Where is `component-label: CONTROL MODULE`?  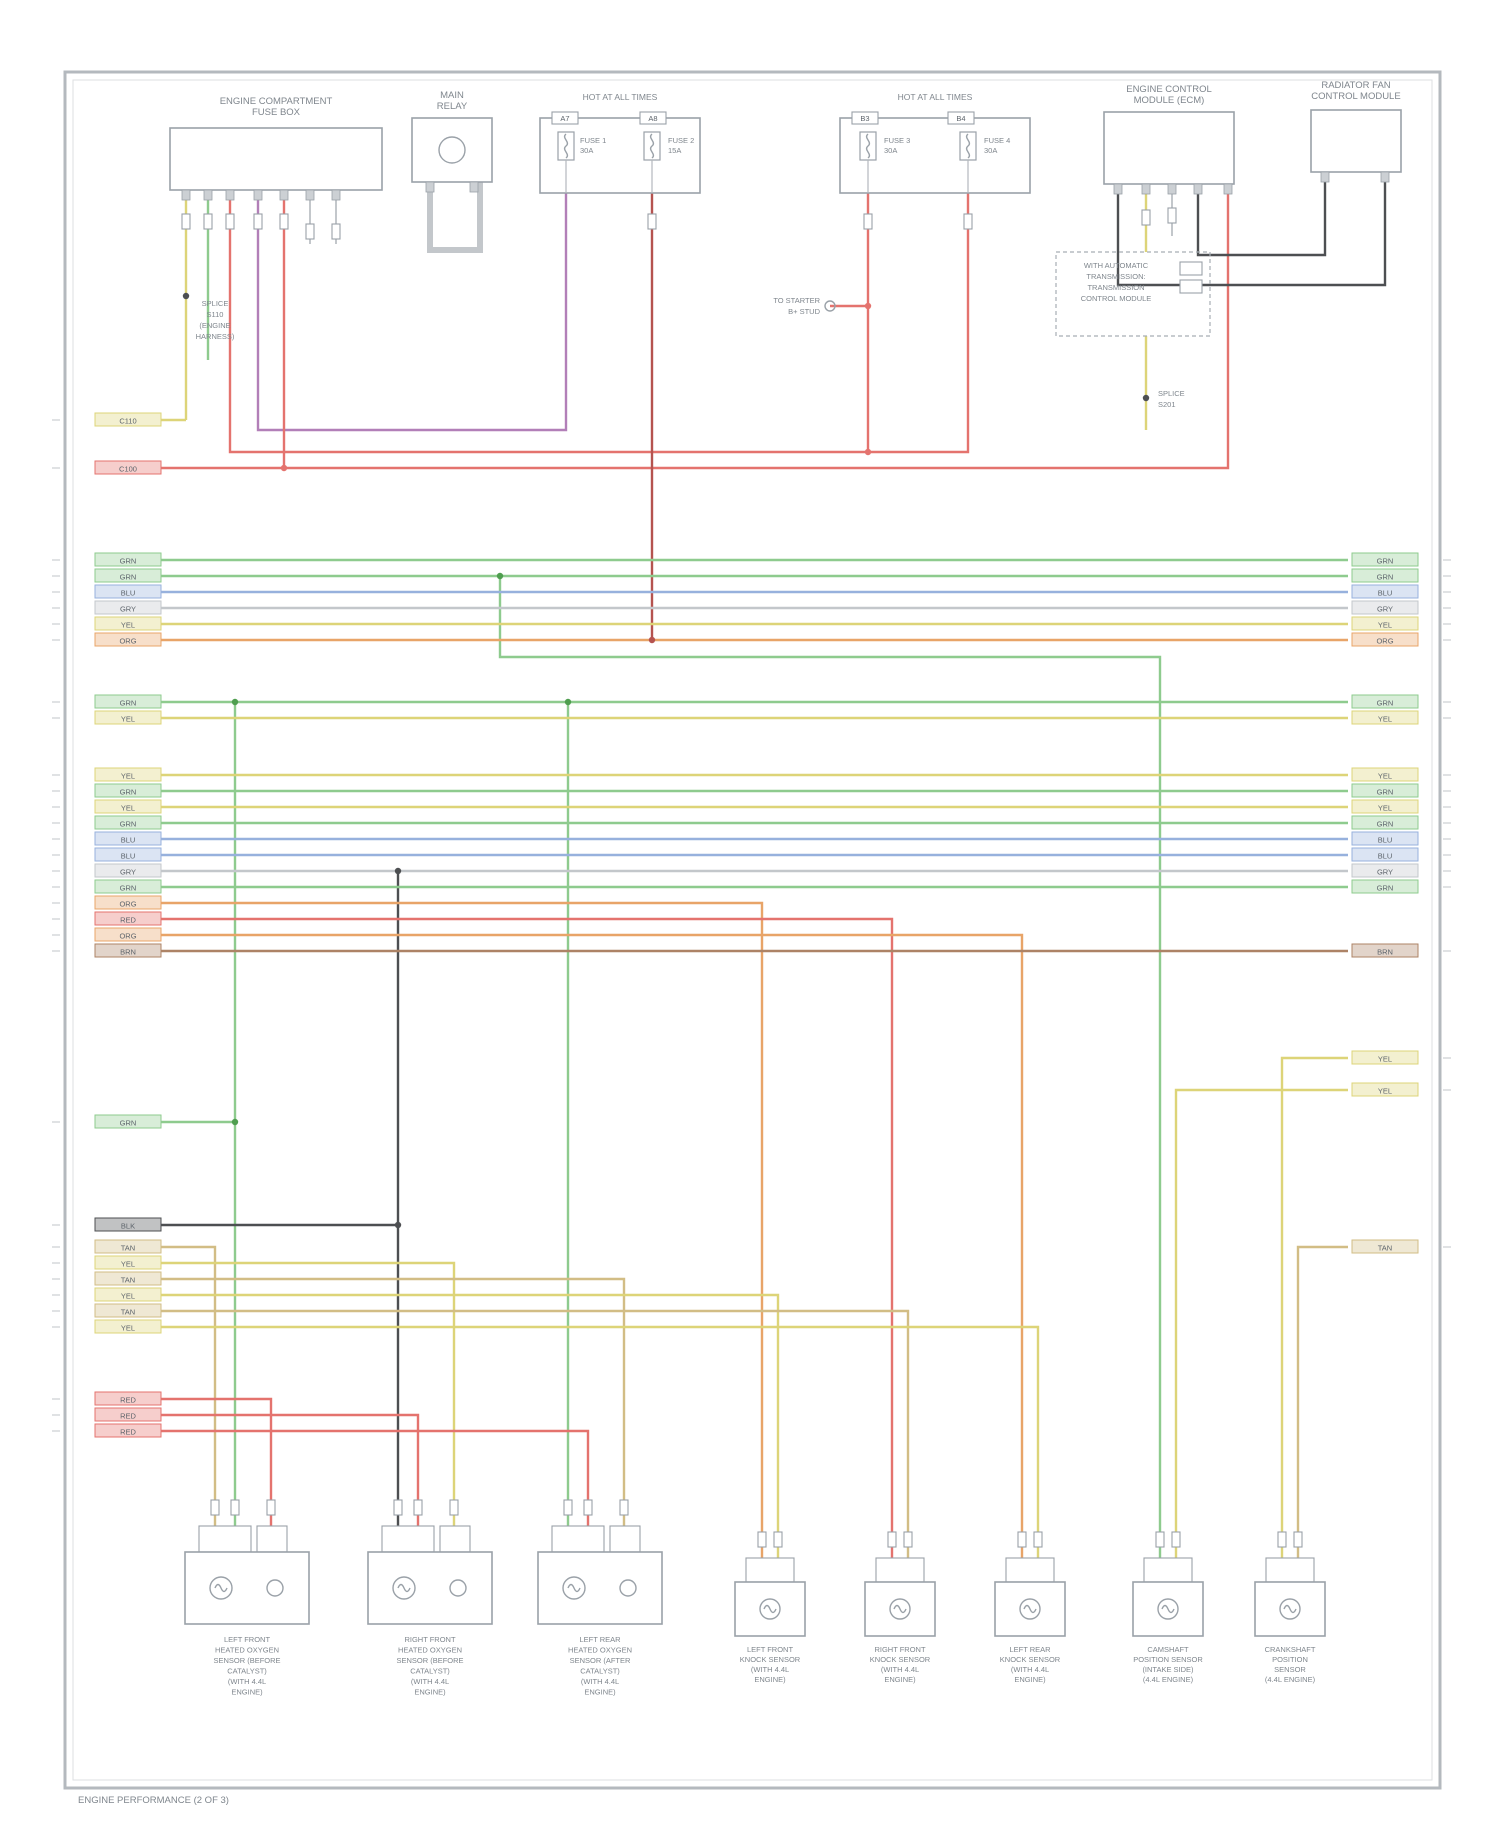
component-label: CONTROL MODULE is located at coordinates (1355, 96).